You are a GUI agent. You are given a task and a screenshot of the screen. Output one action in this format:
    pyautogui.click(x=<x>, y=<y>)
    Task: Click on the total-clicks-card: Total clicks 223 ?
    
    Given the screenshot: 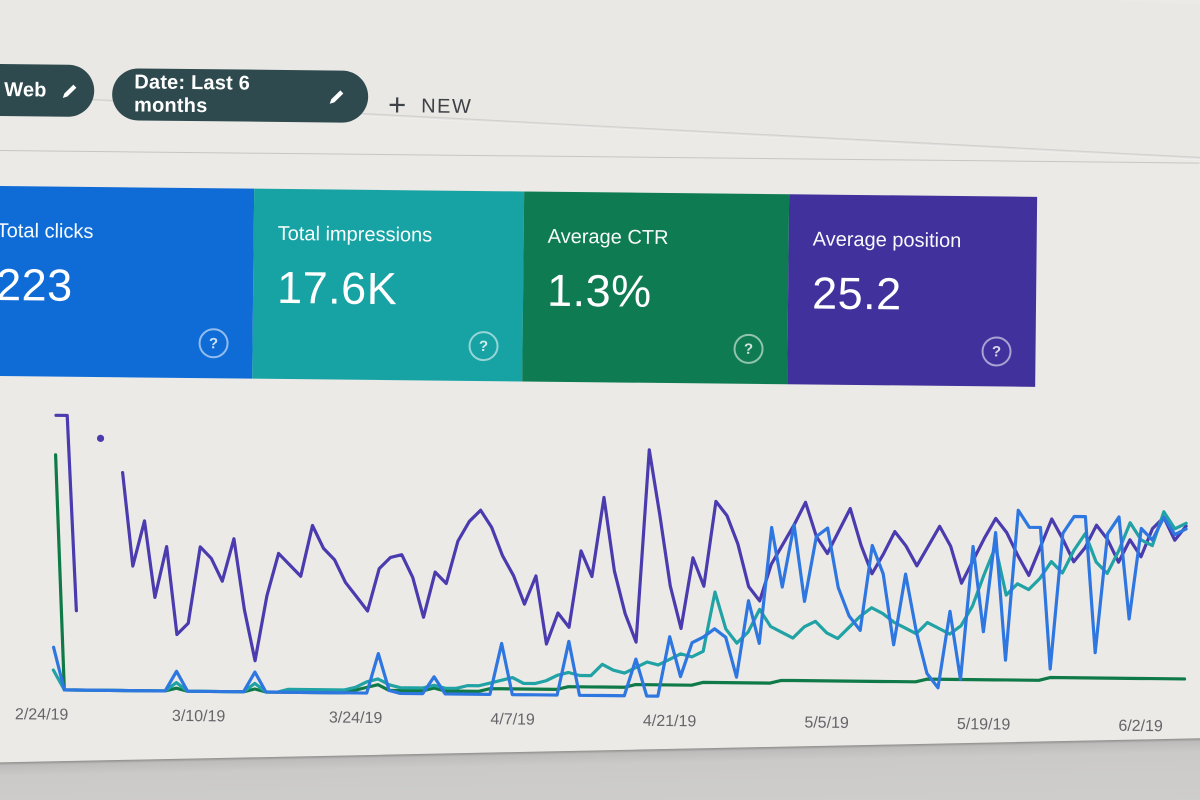 What is the action you would take?
    pyautogui.click(x=127, y=282)
    